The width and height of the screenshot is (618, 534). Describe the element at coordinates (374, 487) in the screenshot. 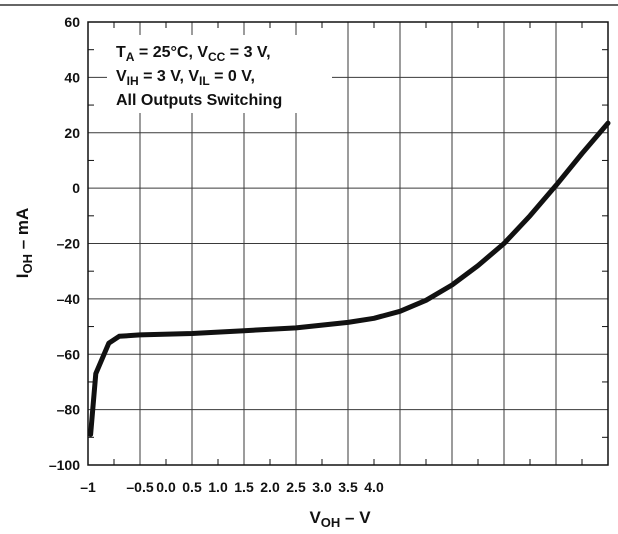

I see `x-tick-label: 4.0` at that location.